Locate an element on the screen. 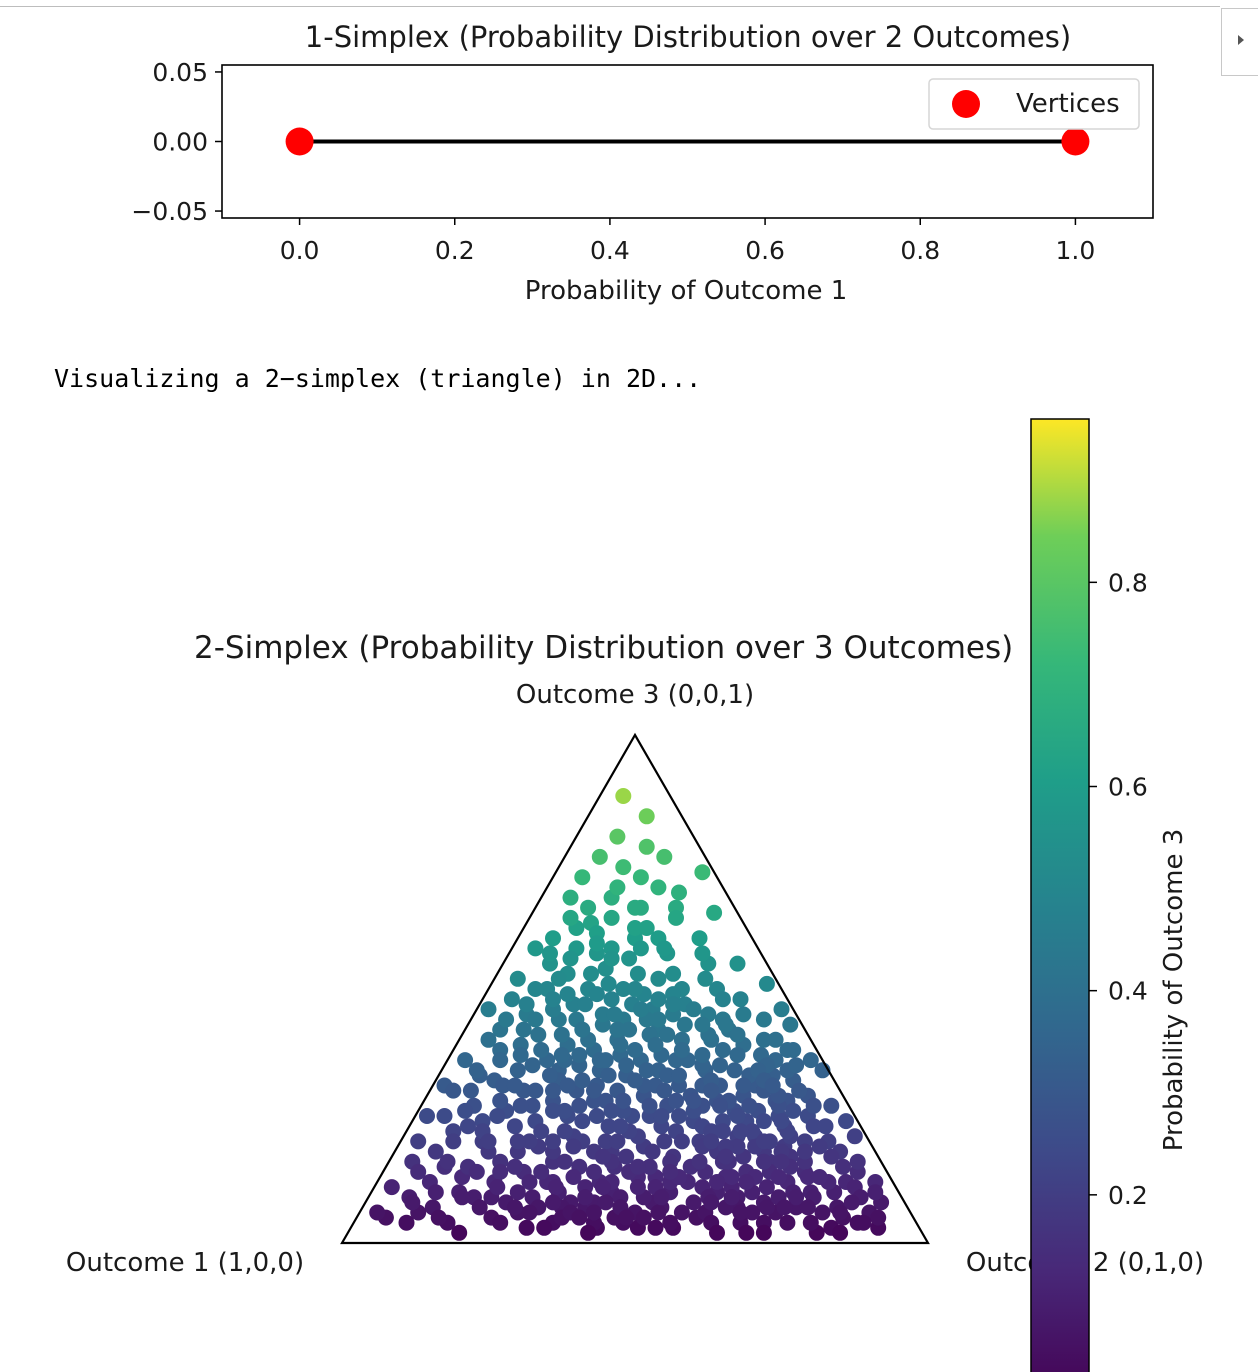  chart1-ytick-label: 0.05 is located at coordinates (180, 72).